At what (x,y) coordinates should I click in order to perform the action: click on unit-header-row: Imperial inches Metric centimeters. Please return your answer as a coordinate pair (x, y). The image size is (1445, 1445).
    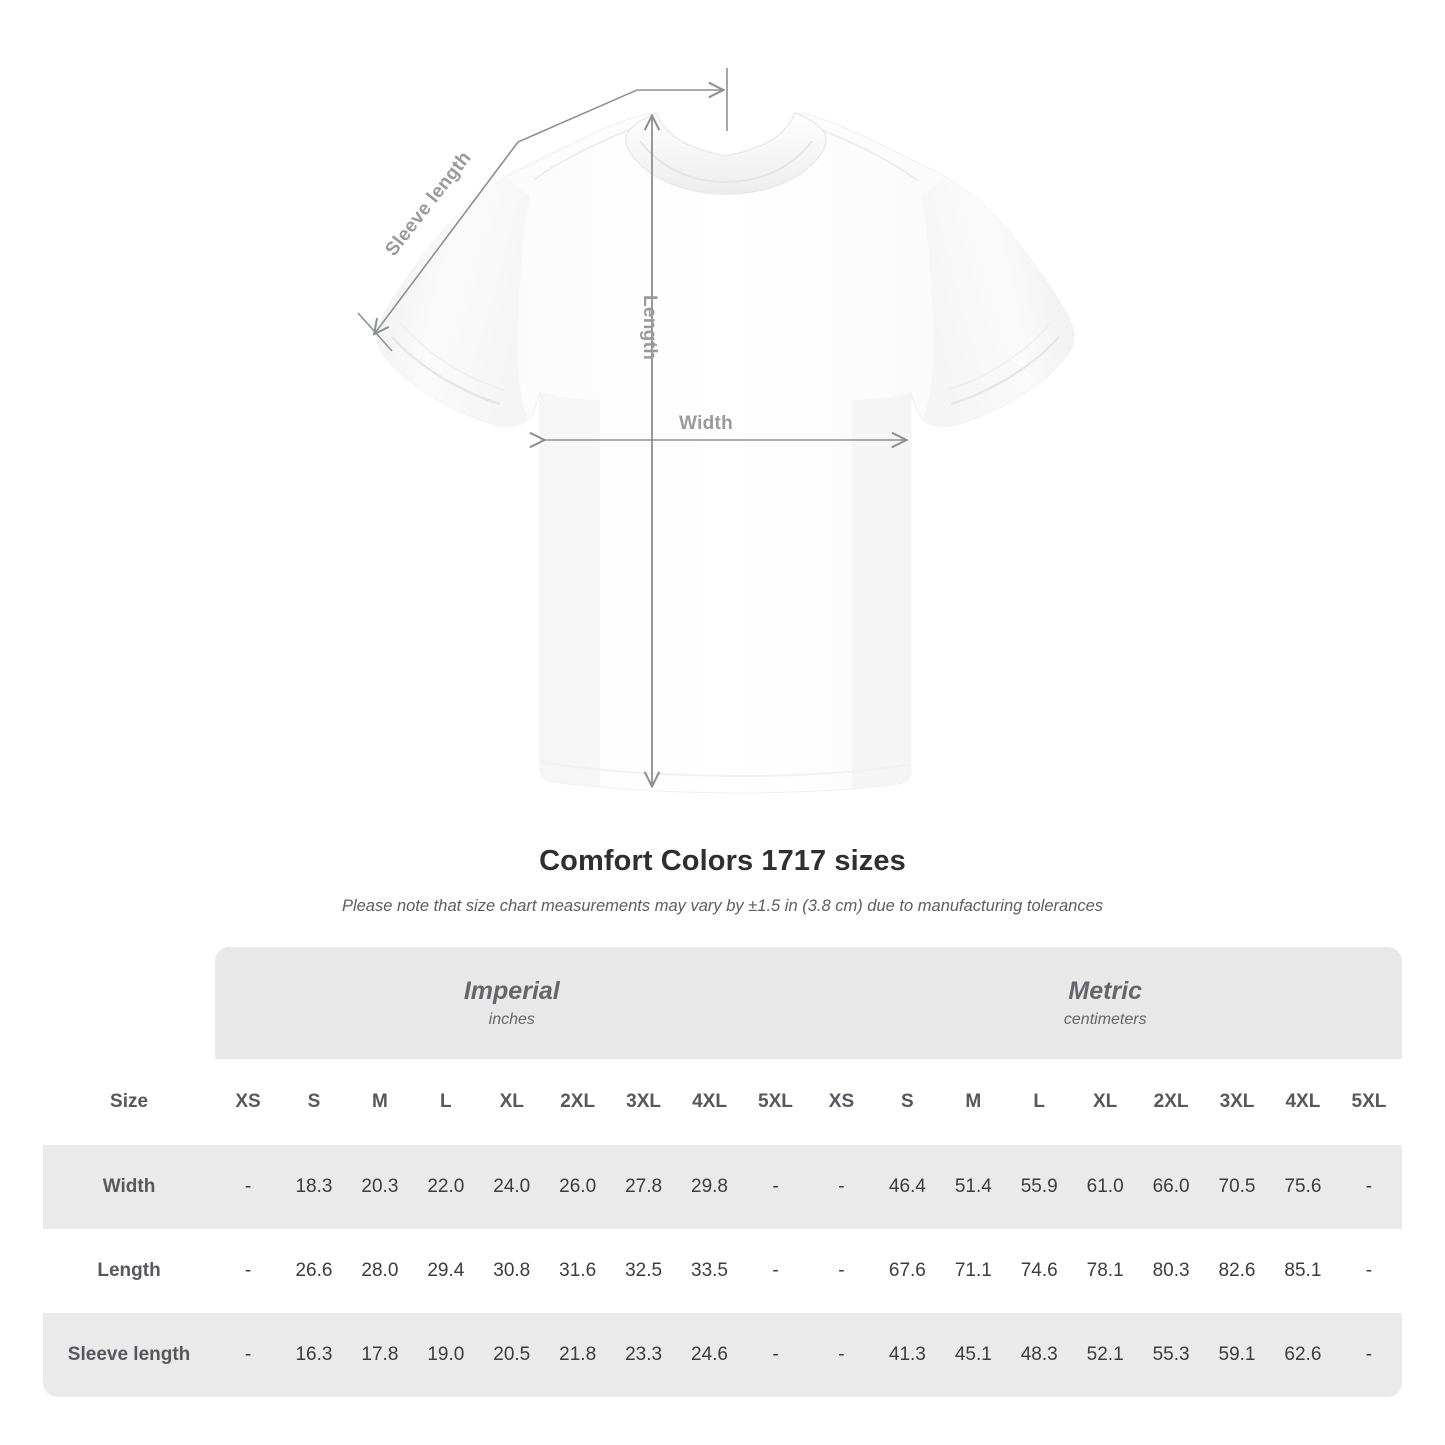
    Looking at the image, I should click on (722, 1003).